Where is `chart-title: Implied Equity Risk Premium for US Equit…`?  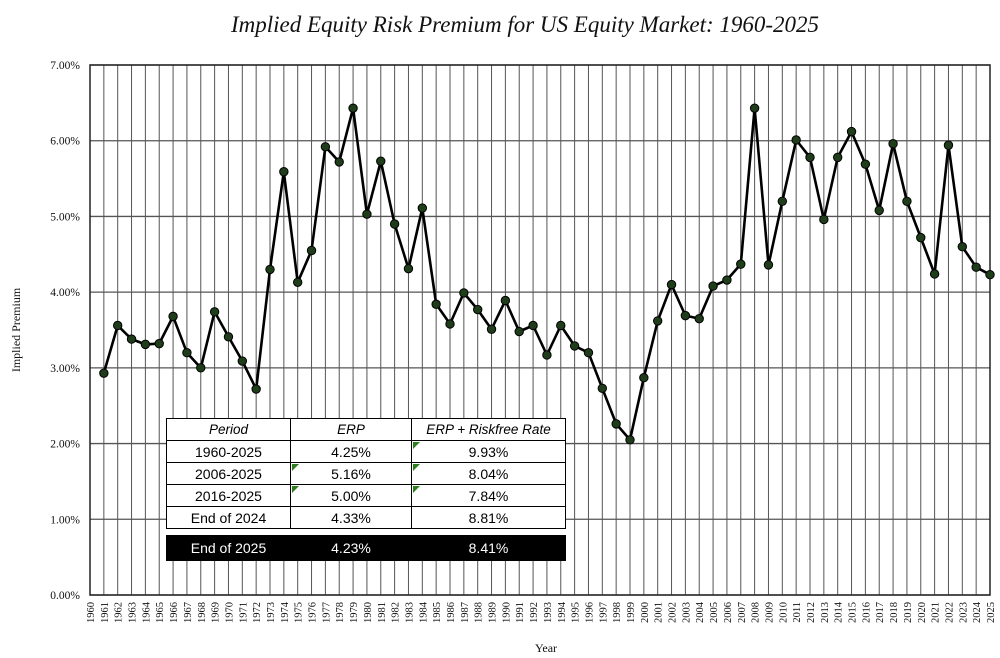 chart-title: Implied Equity Risk Premium for US Equit… is located at coordinates (524, 24).